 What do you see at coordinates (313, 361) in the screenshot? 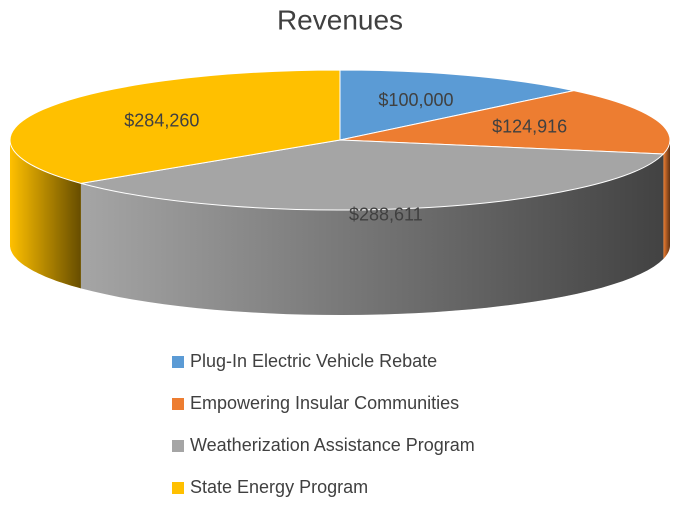
I see `legend-label: Plug-In Electric Vehicle Rebate` at bounding box center [313, 361].